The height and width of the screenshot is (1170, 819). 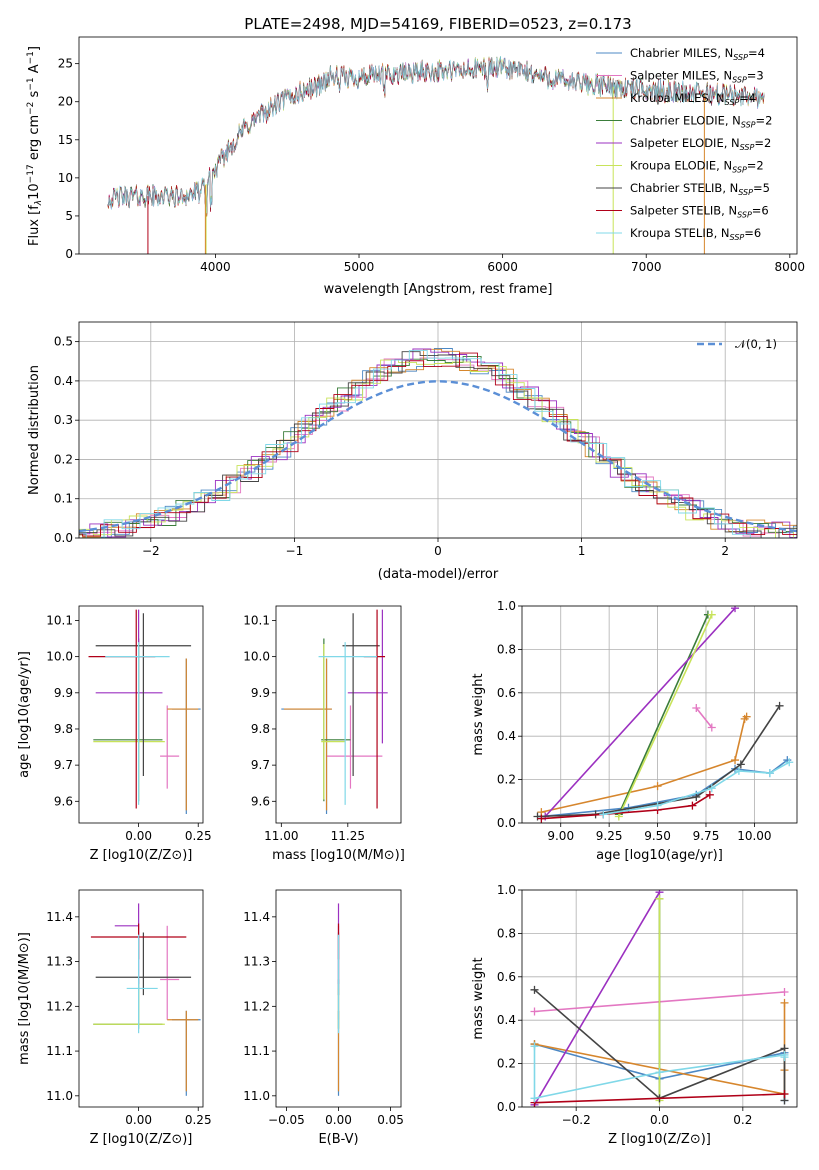 What do you see at coordinates (151, 551) in the screenshot?
I see `x-tick-label: −2` at bounding box center [151, 551].